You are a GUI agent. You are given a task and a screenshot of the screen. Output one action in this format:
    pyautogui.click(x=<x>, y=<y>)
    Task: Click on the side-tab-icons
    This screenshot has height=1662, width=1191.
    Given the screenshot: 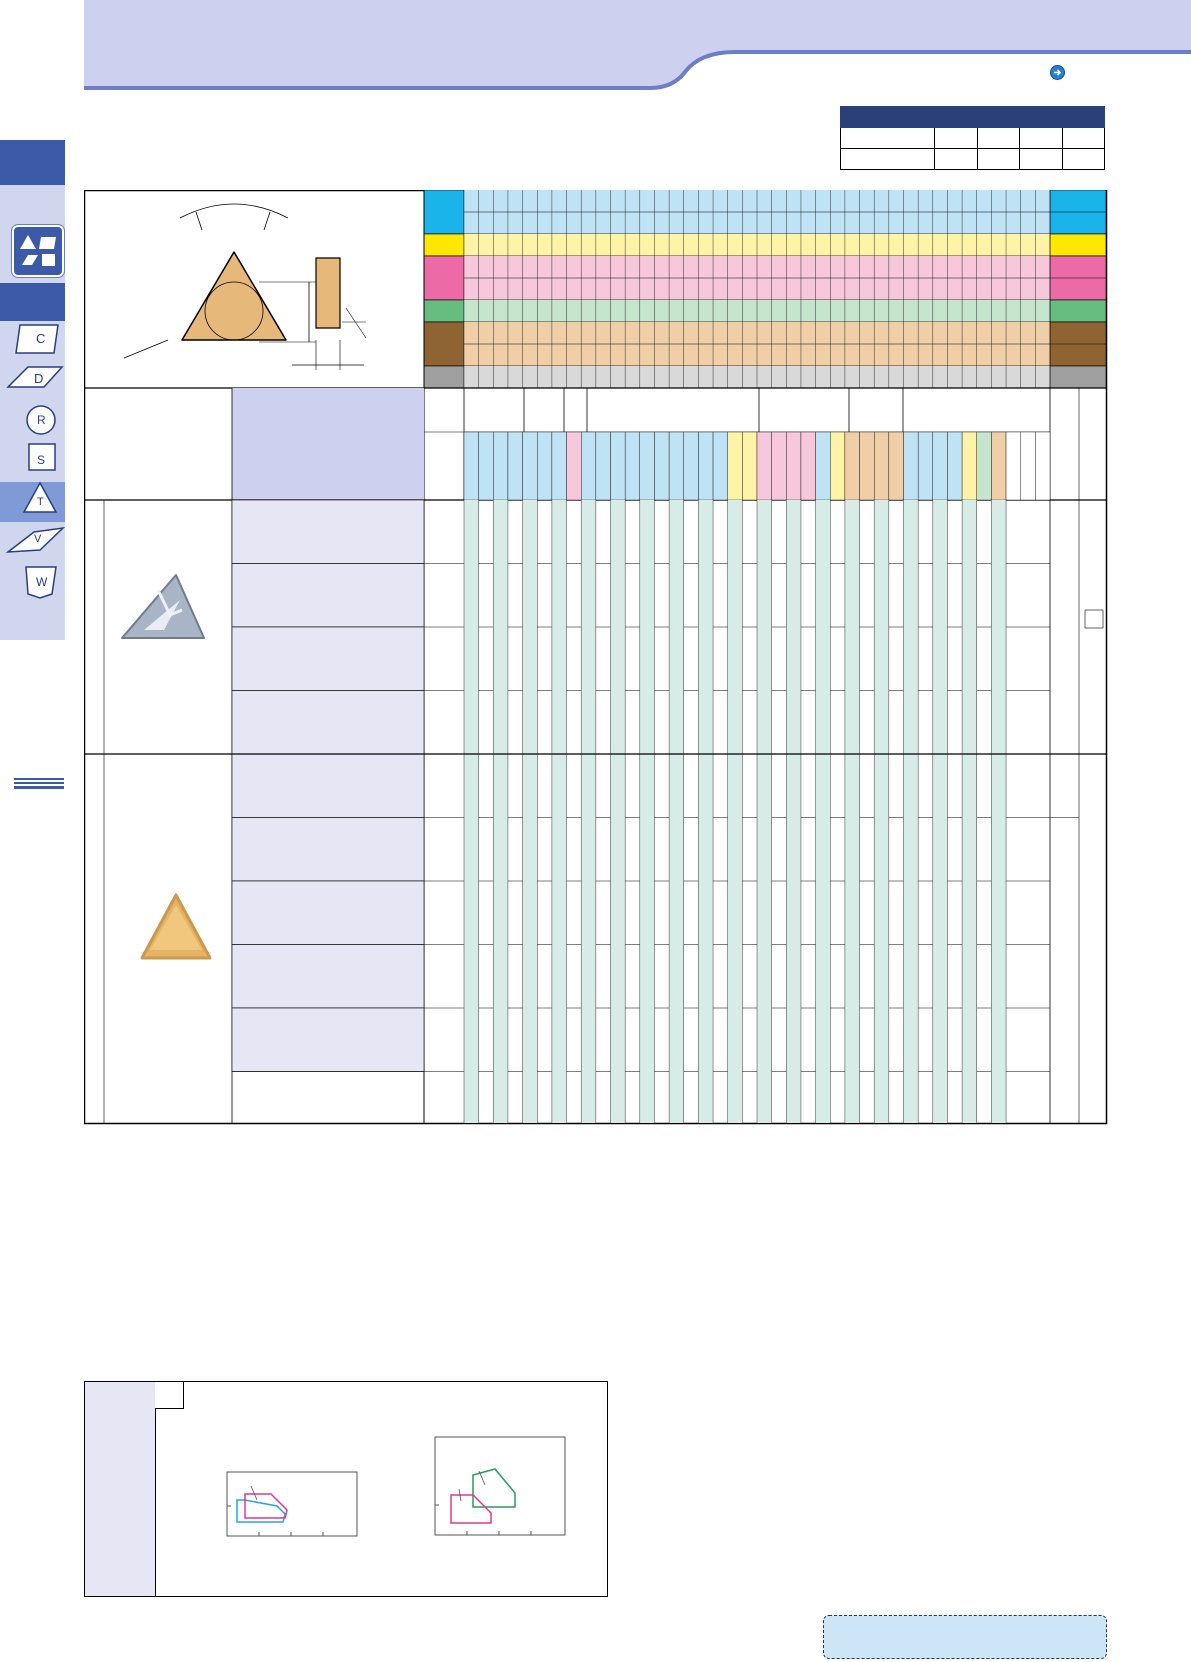 What is the action you would take?
    pyautogui.click(x=35, y=461)
    